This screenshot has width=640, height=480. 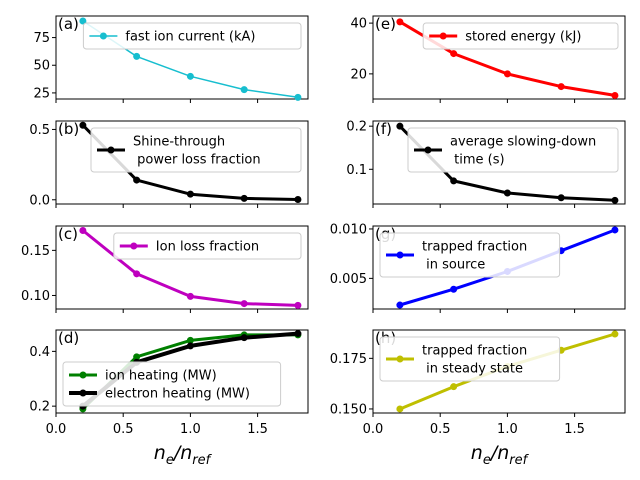 I want to click on legend: Shine-through power loss fraction, so click(x=196, y=150).